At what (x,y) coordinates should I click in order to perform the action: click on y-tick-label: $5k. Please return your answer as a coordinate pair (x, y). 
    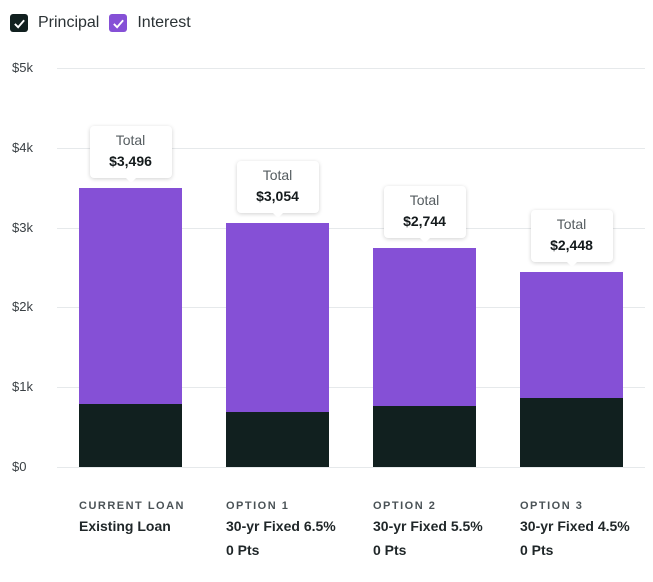
    Looking at the image, I should click on (22, 67).